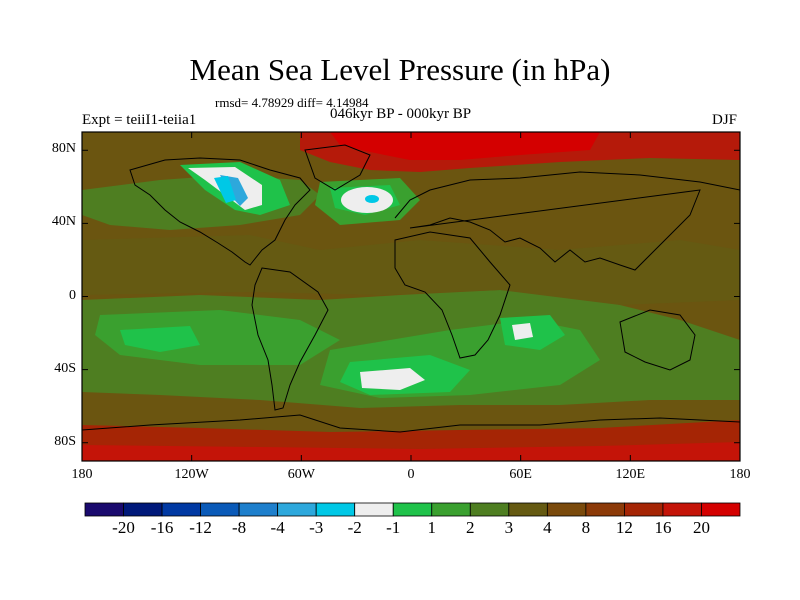 This screenshot has width=800, height=600. I want to click on period-label: 046kyr BP - 000kyr BP, so click(401, 114).